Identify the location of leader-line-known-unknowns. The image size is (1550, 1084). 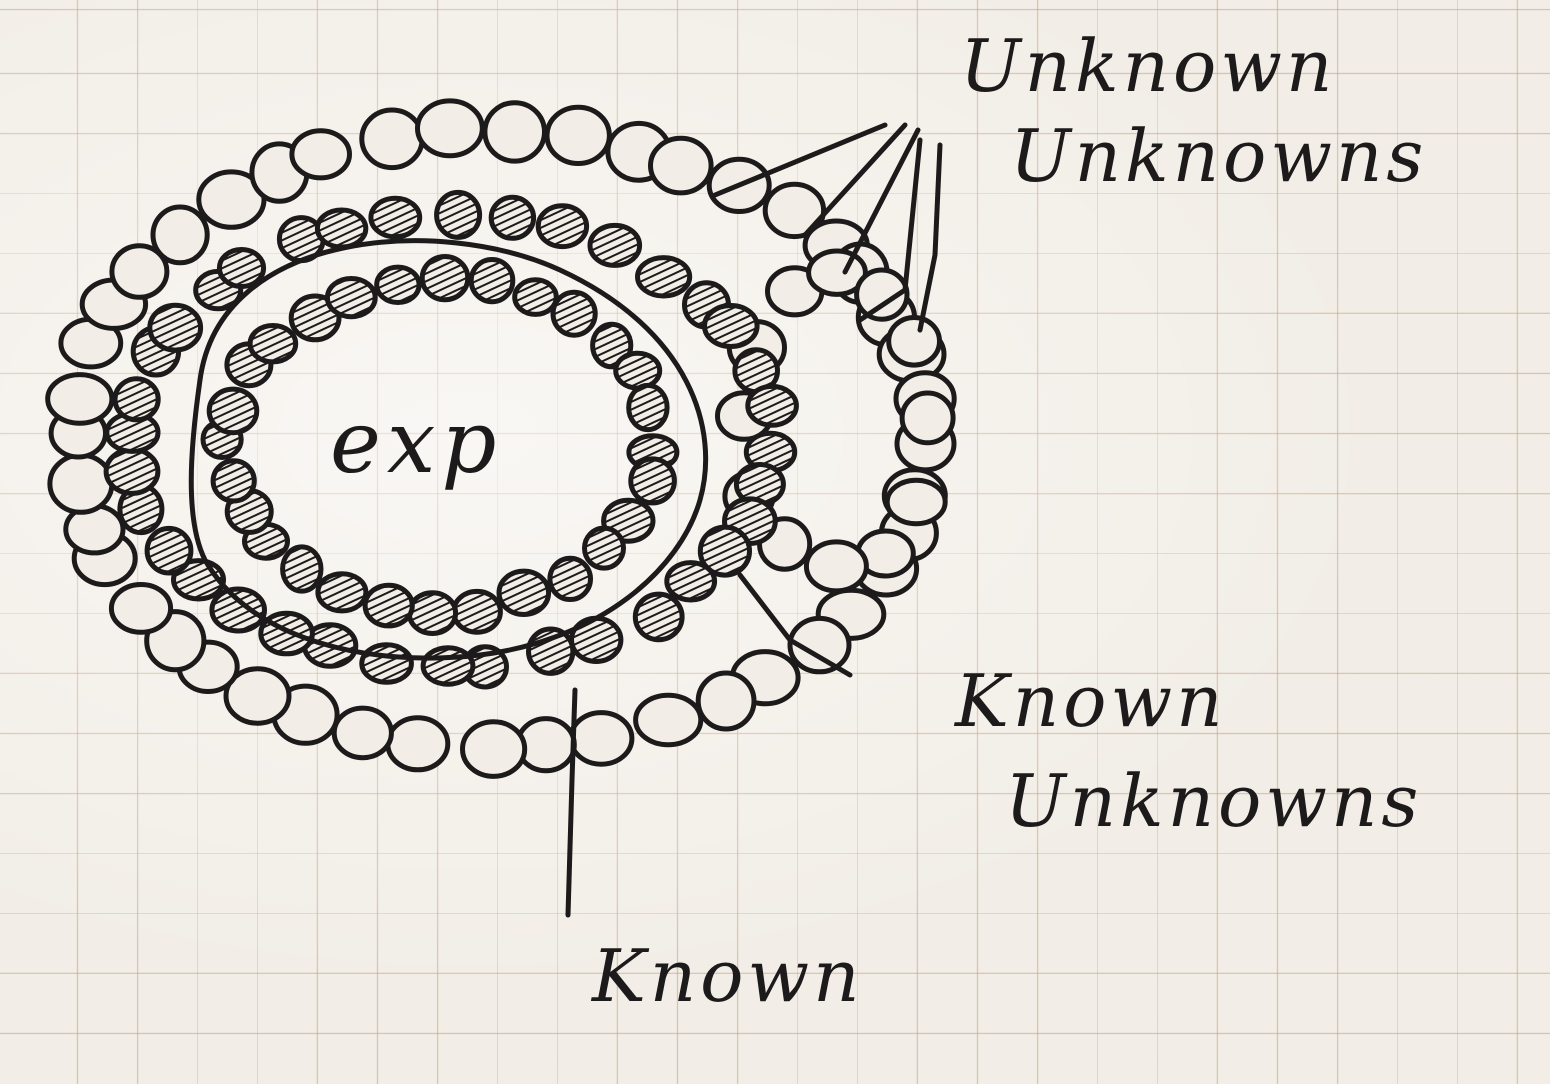
(795, 625).